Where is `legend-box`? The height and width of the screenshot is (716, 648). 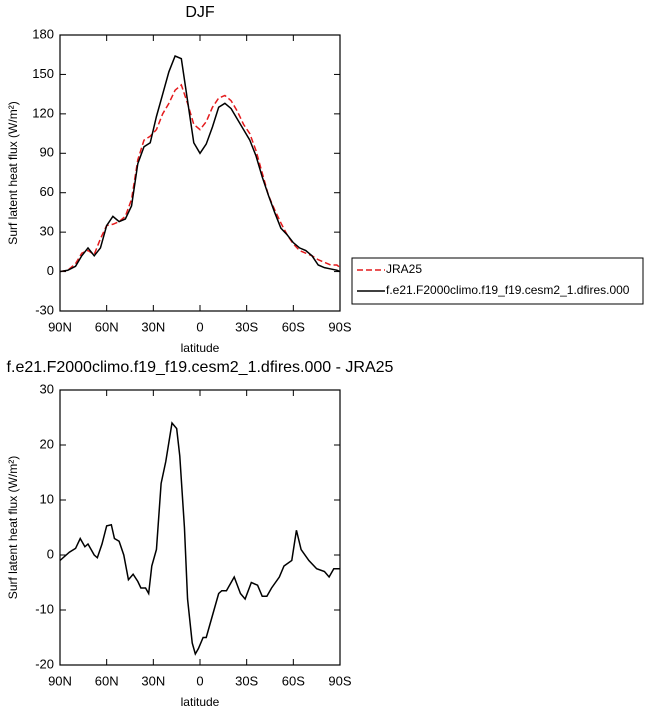 legend-box is located at coordinates (497, 281).